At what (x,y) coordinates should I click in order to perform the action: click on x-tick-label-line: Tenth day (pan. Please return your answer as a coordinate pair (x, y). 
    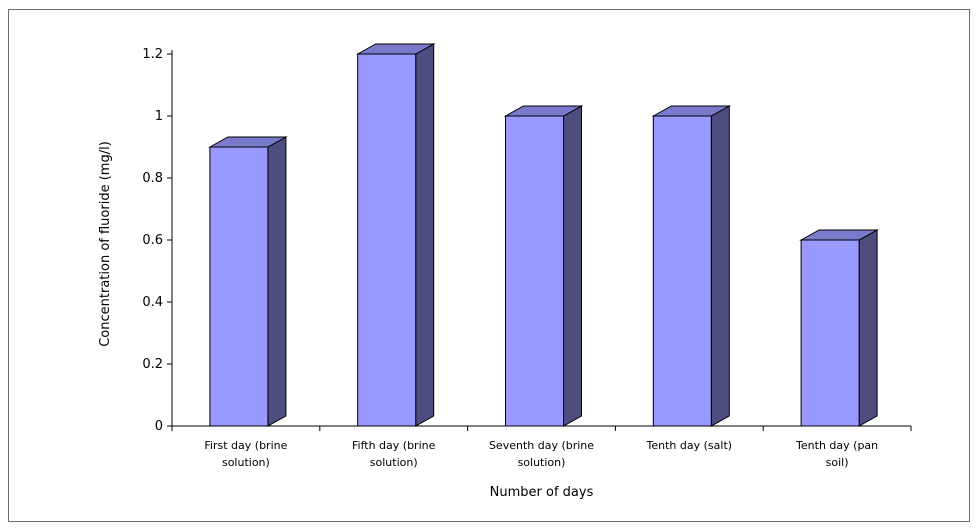
    Looking at the image, I should click on (836, 445).